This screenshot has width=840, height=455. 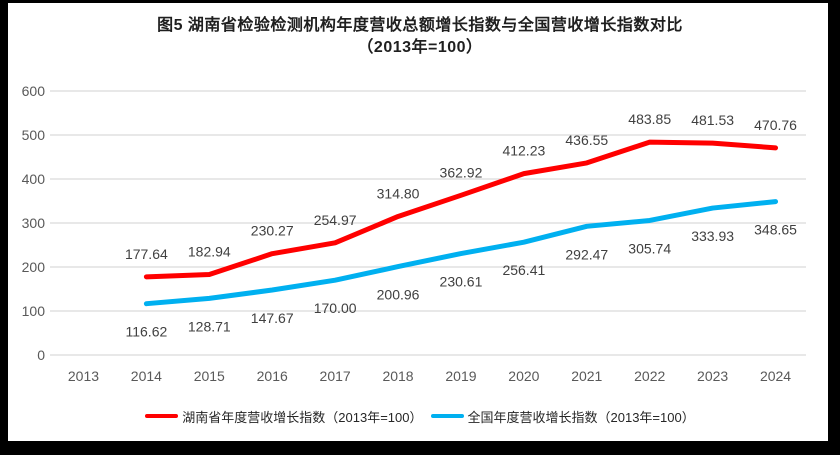 I want to click on data-label: 182.94, so click(x=209, y=252).